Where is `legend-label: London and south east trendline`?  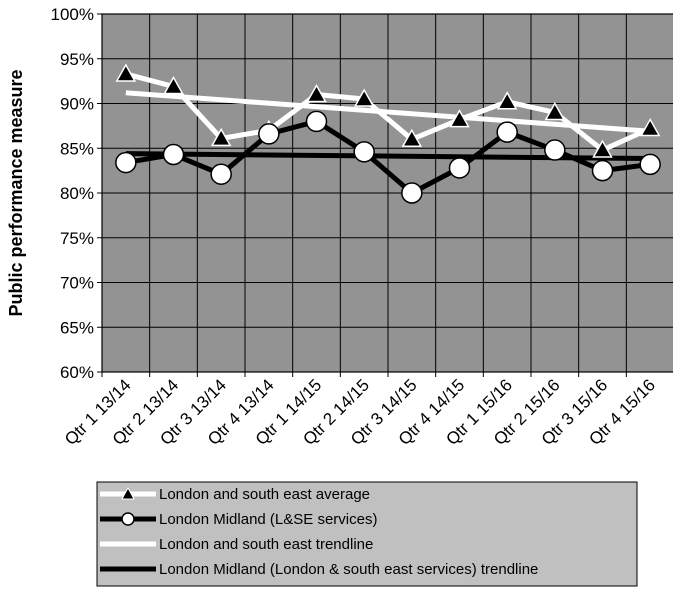
legend-label: London and south east trendline is located at coordinates (266, 544).